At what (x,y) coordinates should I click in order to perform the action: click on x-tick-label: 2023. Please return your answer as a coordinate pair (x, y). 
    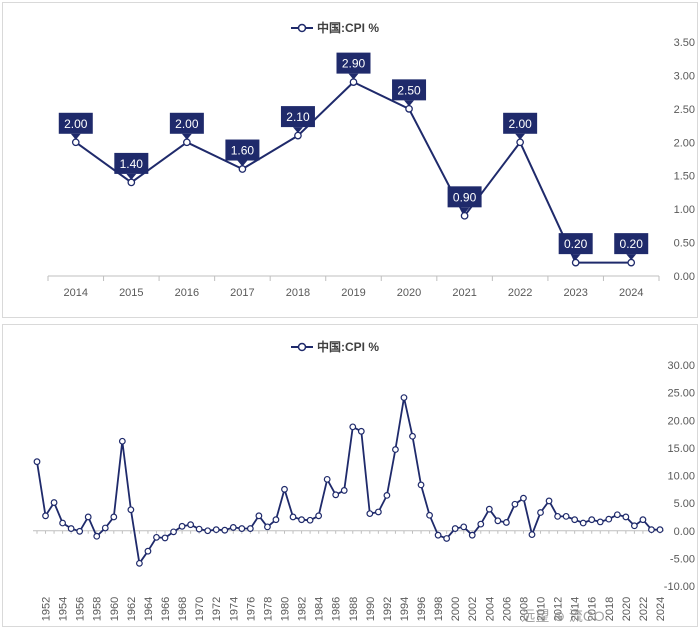
    Looking at the image, I should click on (575, 293).